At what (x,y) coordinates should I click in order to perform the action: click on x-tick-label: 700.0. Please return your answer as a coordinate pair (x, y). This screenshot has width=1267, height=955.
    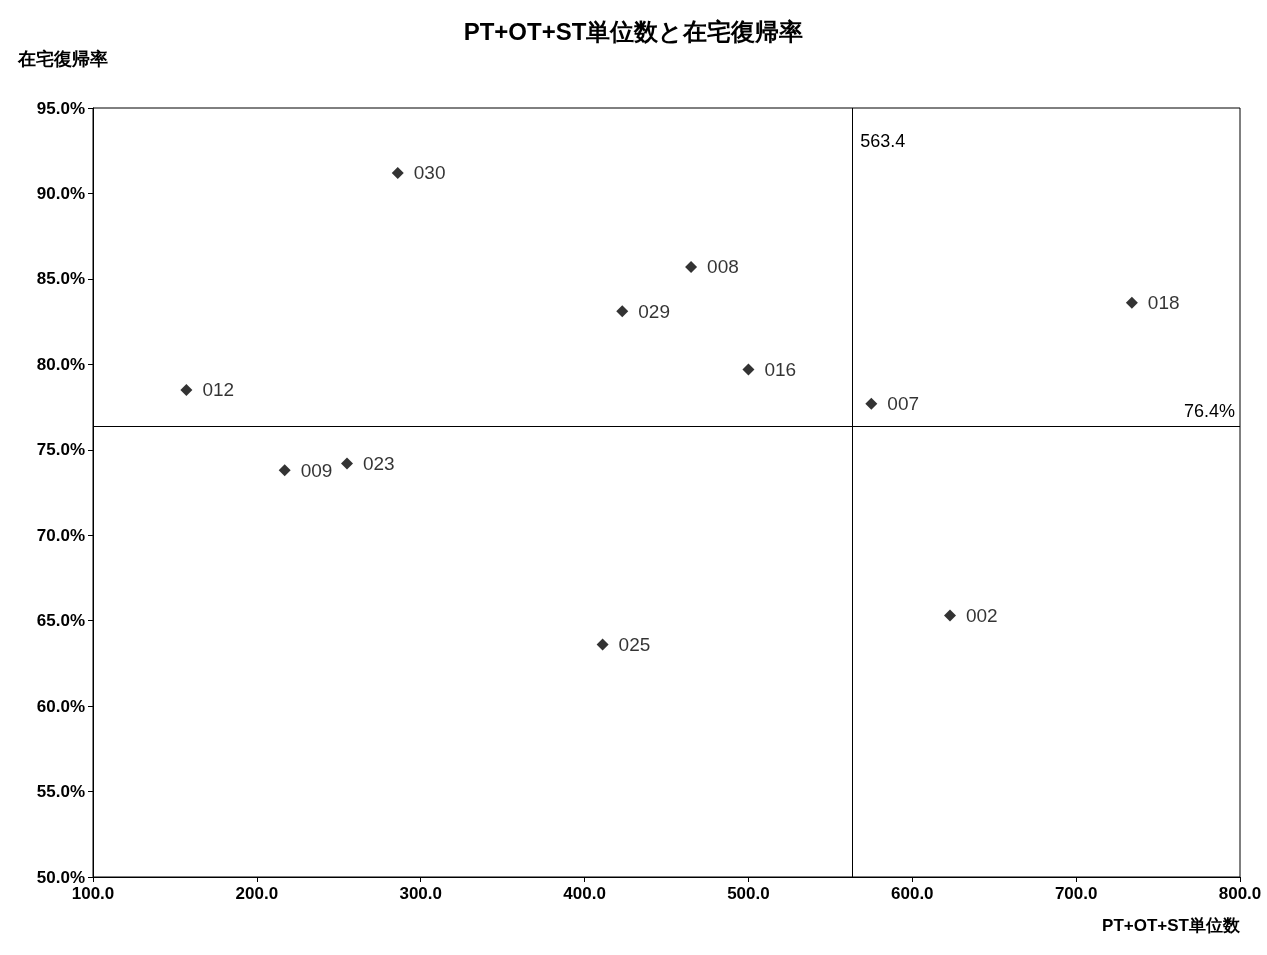
    Looking at the image, I should click on (1076, 893).